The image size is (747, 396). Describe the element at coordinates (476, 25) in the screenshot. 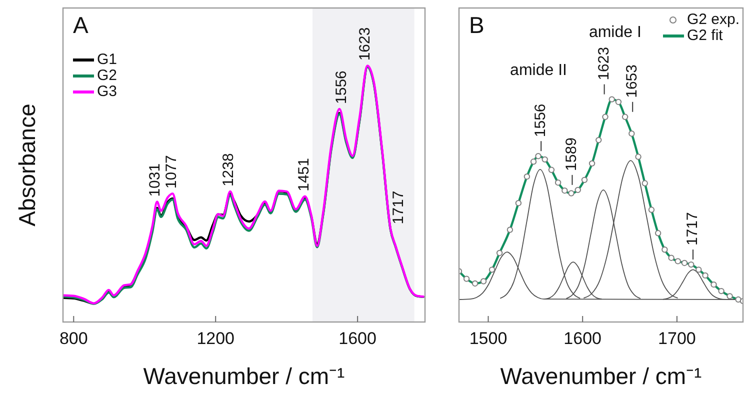

I see `chart-title: B` at that location.